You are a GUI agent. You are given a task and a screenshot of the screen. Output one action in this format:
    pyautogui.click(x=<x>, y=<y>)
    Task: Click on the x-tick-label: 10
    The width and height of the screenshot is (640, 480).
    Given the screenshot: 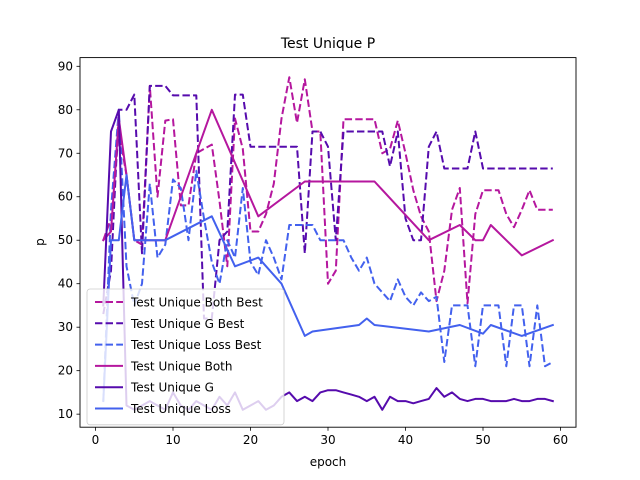 What is the action you would take?
    pyautogui.click(x=172, y=440)
    